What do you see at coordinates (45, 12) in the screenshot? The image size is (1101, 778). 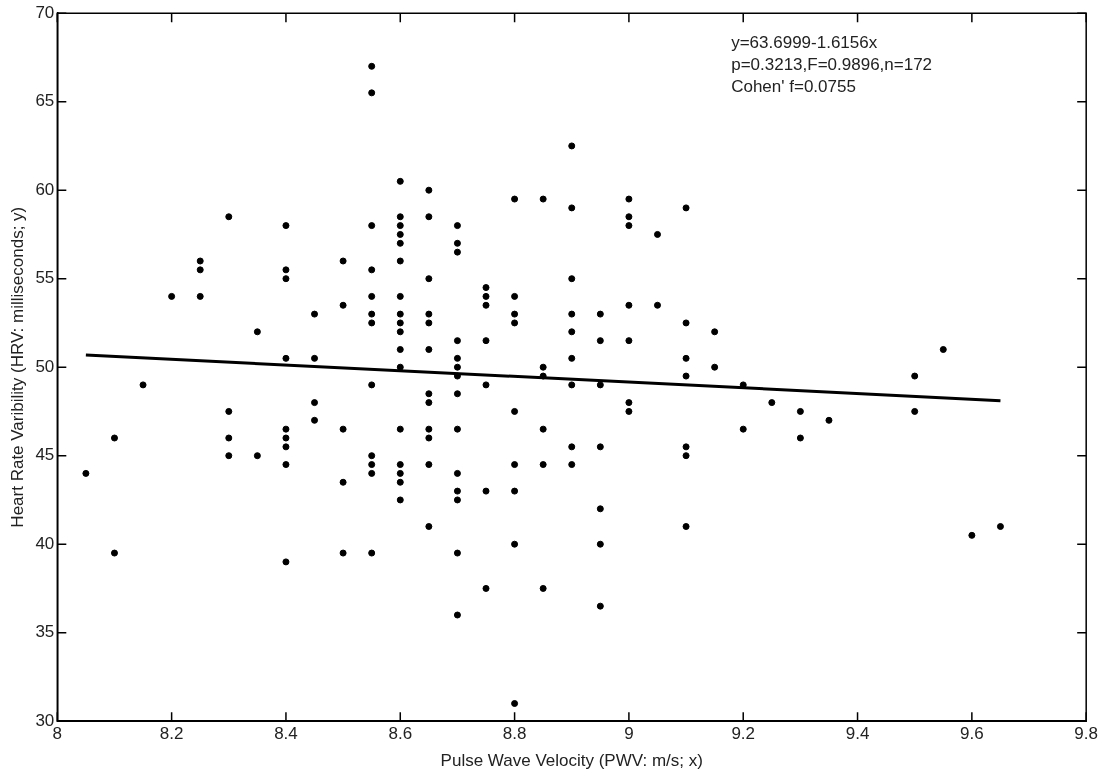 I see `y-tick-label: 70` at bounding box center [45, 12].